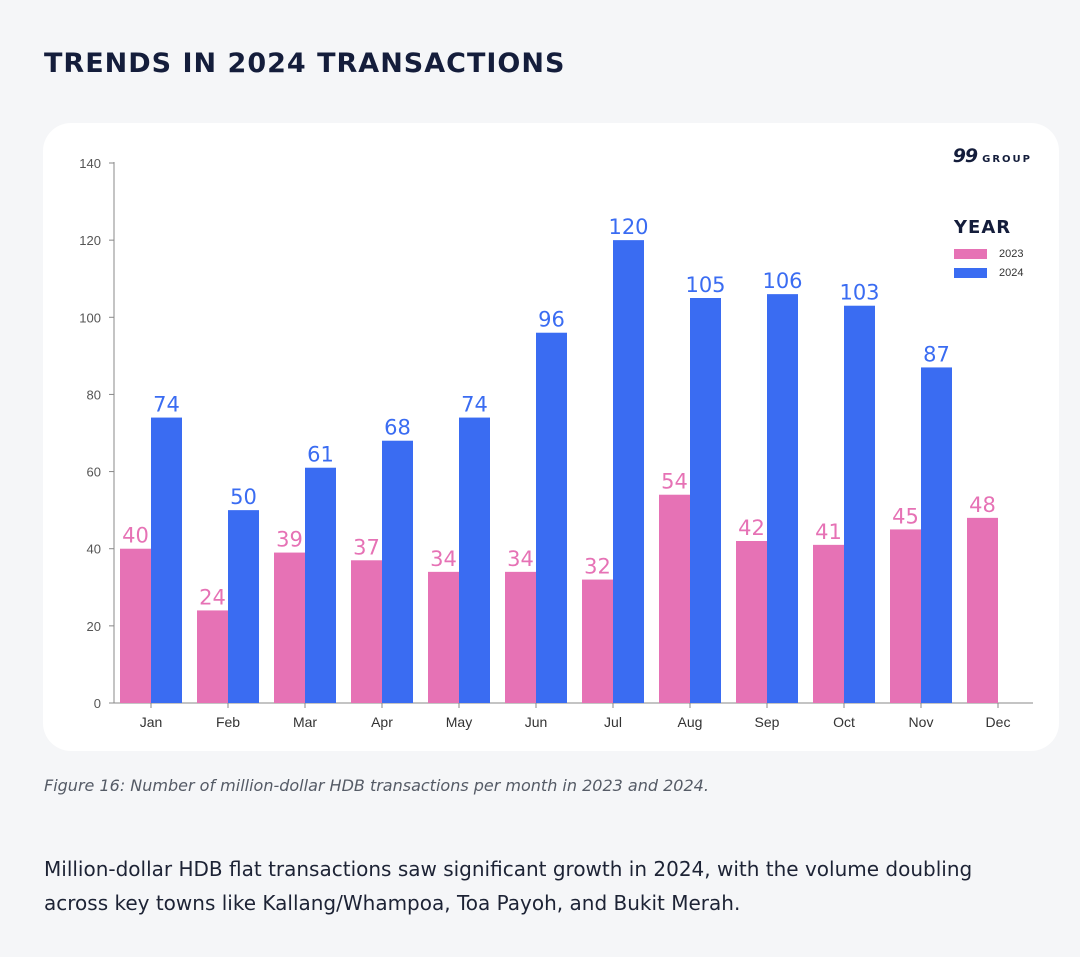  What do you see at coordinates (705, 500) in the screenshot?
I see `bar-2024-aug` at bounding box center [705, 500].